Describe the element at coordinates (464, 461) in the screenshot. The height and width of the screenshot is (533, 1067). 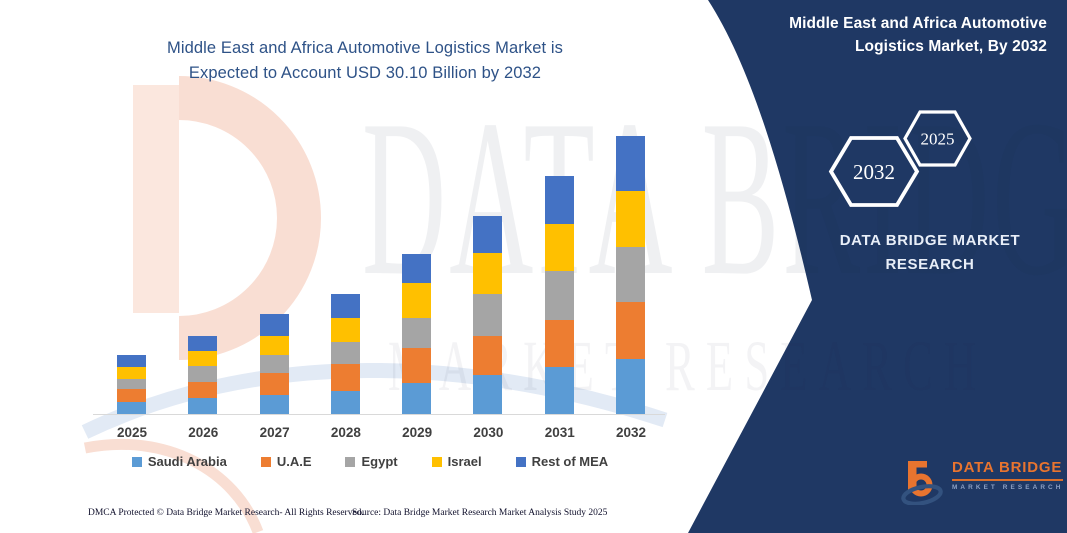
I see `legend-label: Israel` at that location.